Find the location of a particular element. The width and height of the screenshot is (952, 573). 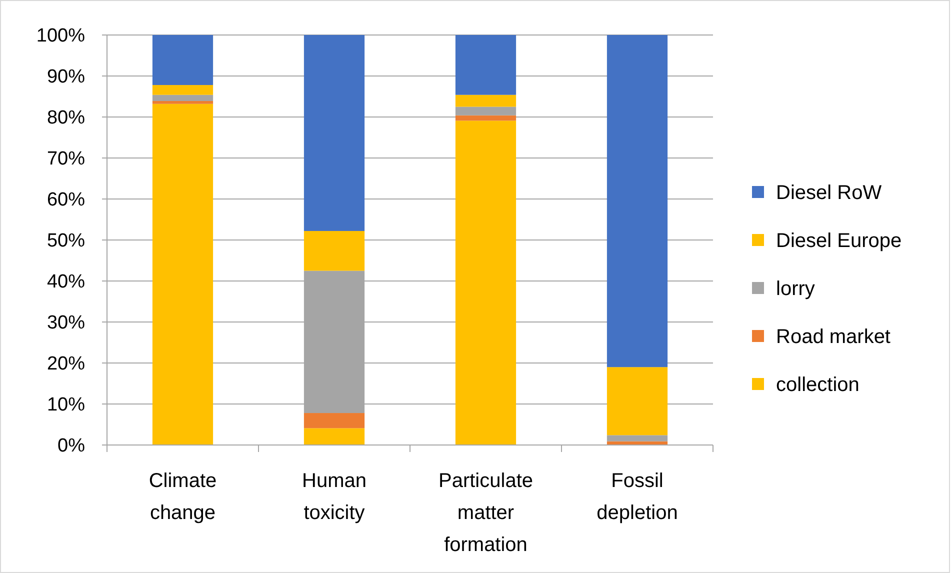

x-tick-label: Fossil depletion is located at coordinates (637, 497).